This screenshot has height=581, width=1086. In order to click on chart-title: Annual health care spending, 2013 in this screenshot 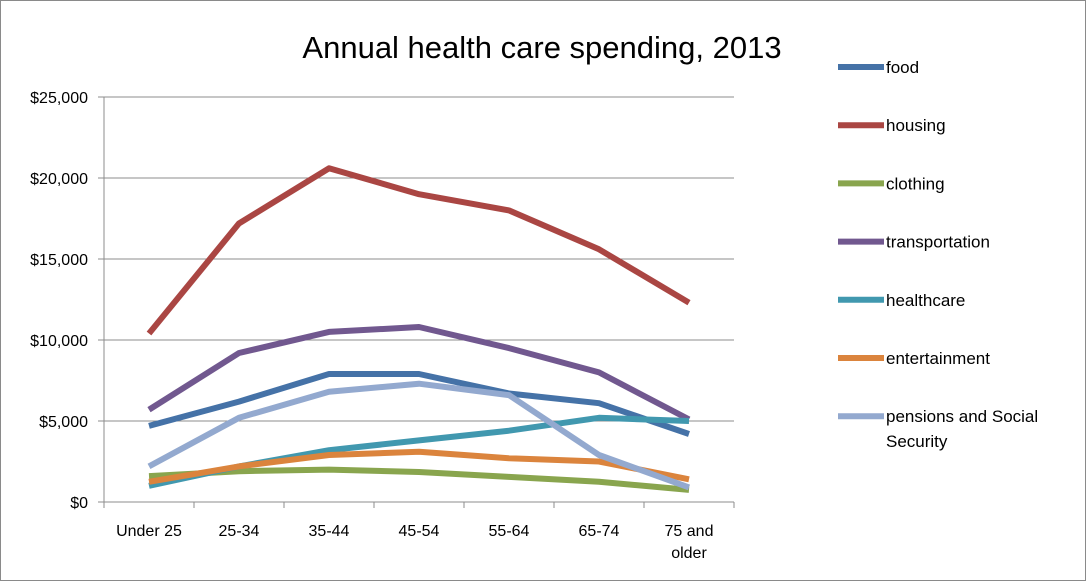, I will do `click(541, 47)`.